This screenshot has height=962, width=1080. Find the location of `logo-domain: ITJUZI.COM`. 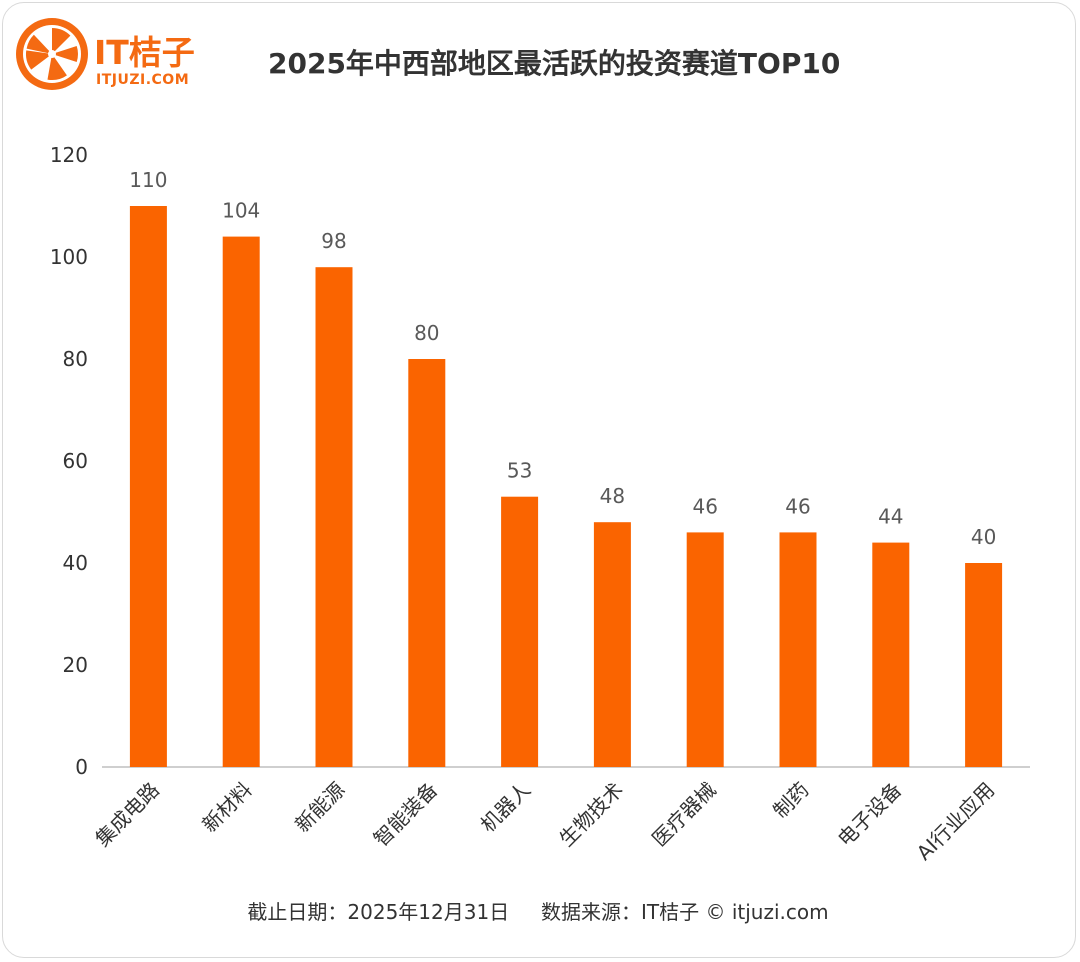

logo-domain: ITJUZI.COM is located at coordinates (143, 80).